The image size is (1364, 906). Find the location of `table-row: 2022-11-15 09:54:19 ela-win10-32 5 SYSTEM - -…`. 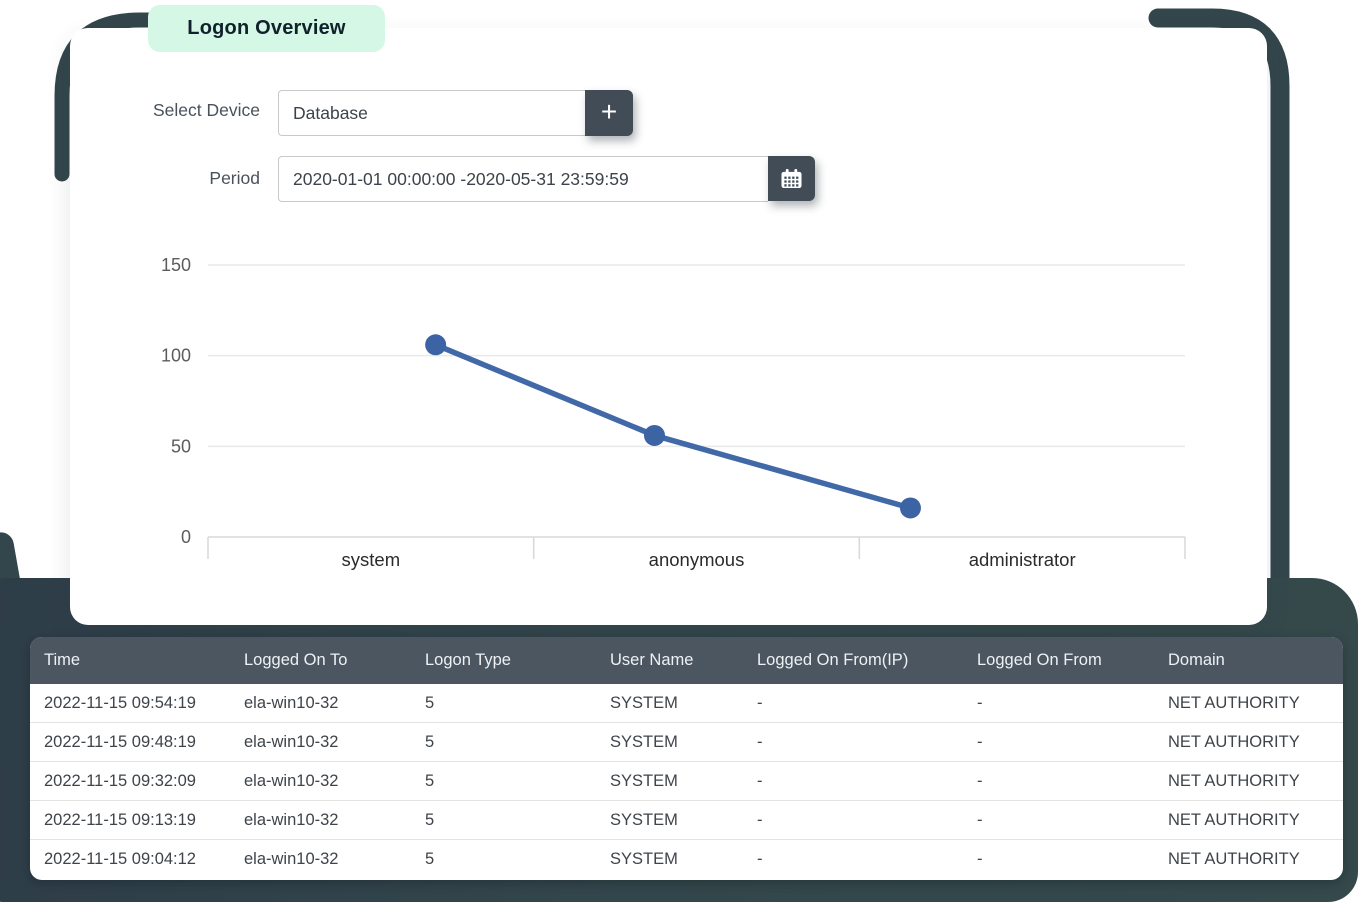

table-row: 2022-11-15 09:54:19 ela-win10-32 5 SYSTEM - -… is located at coordinates (686, 703).